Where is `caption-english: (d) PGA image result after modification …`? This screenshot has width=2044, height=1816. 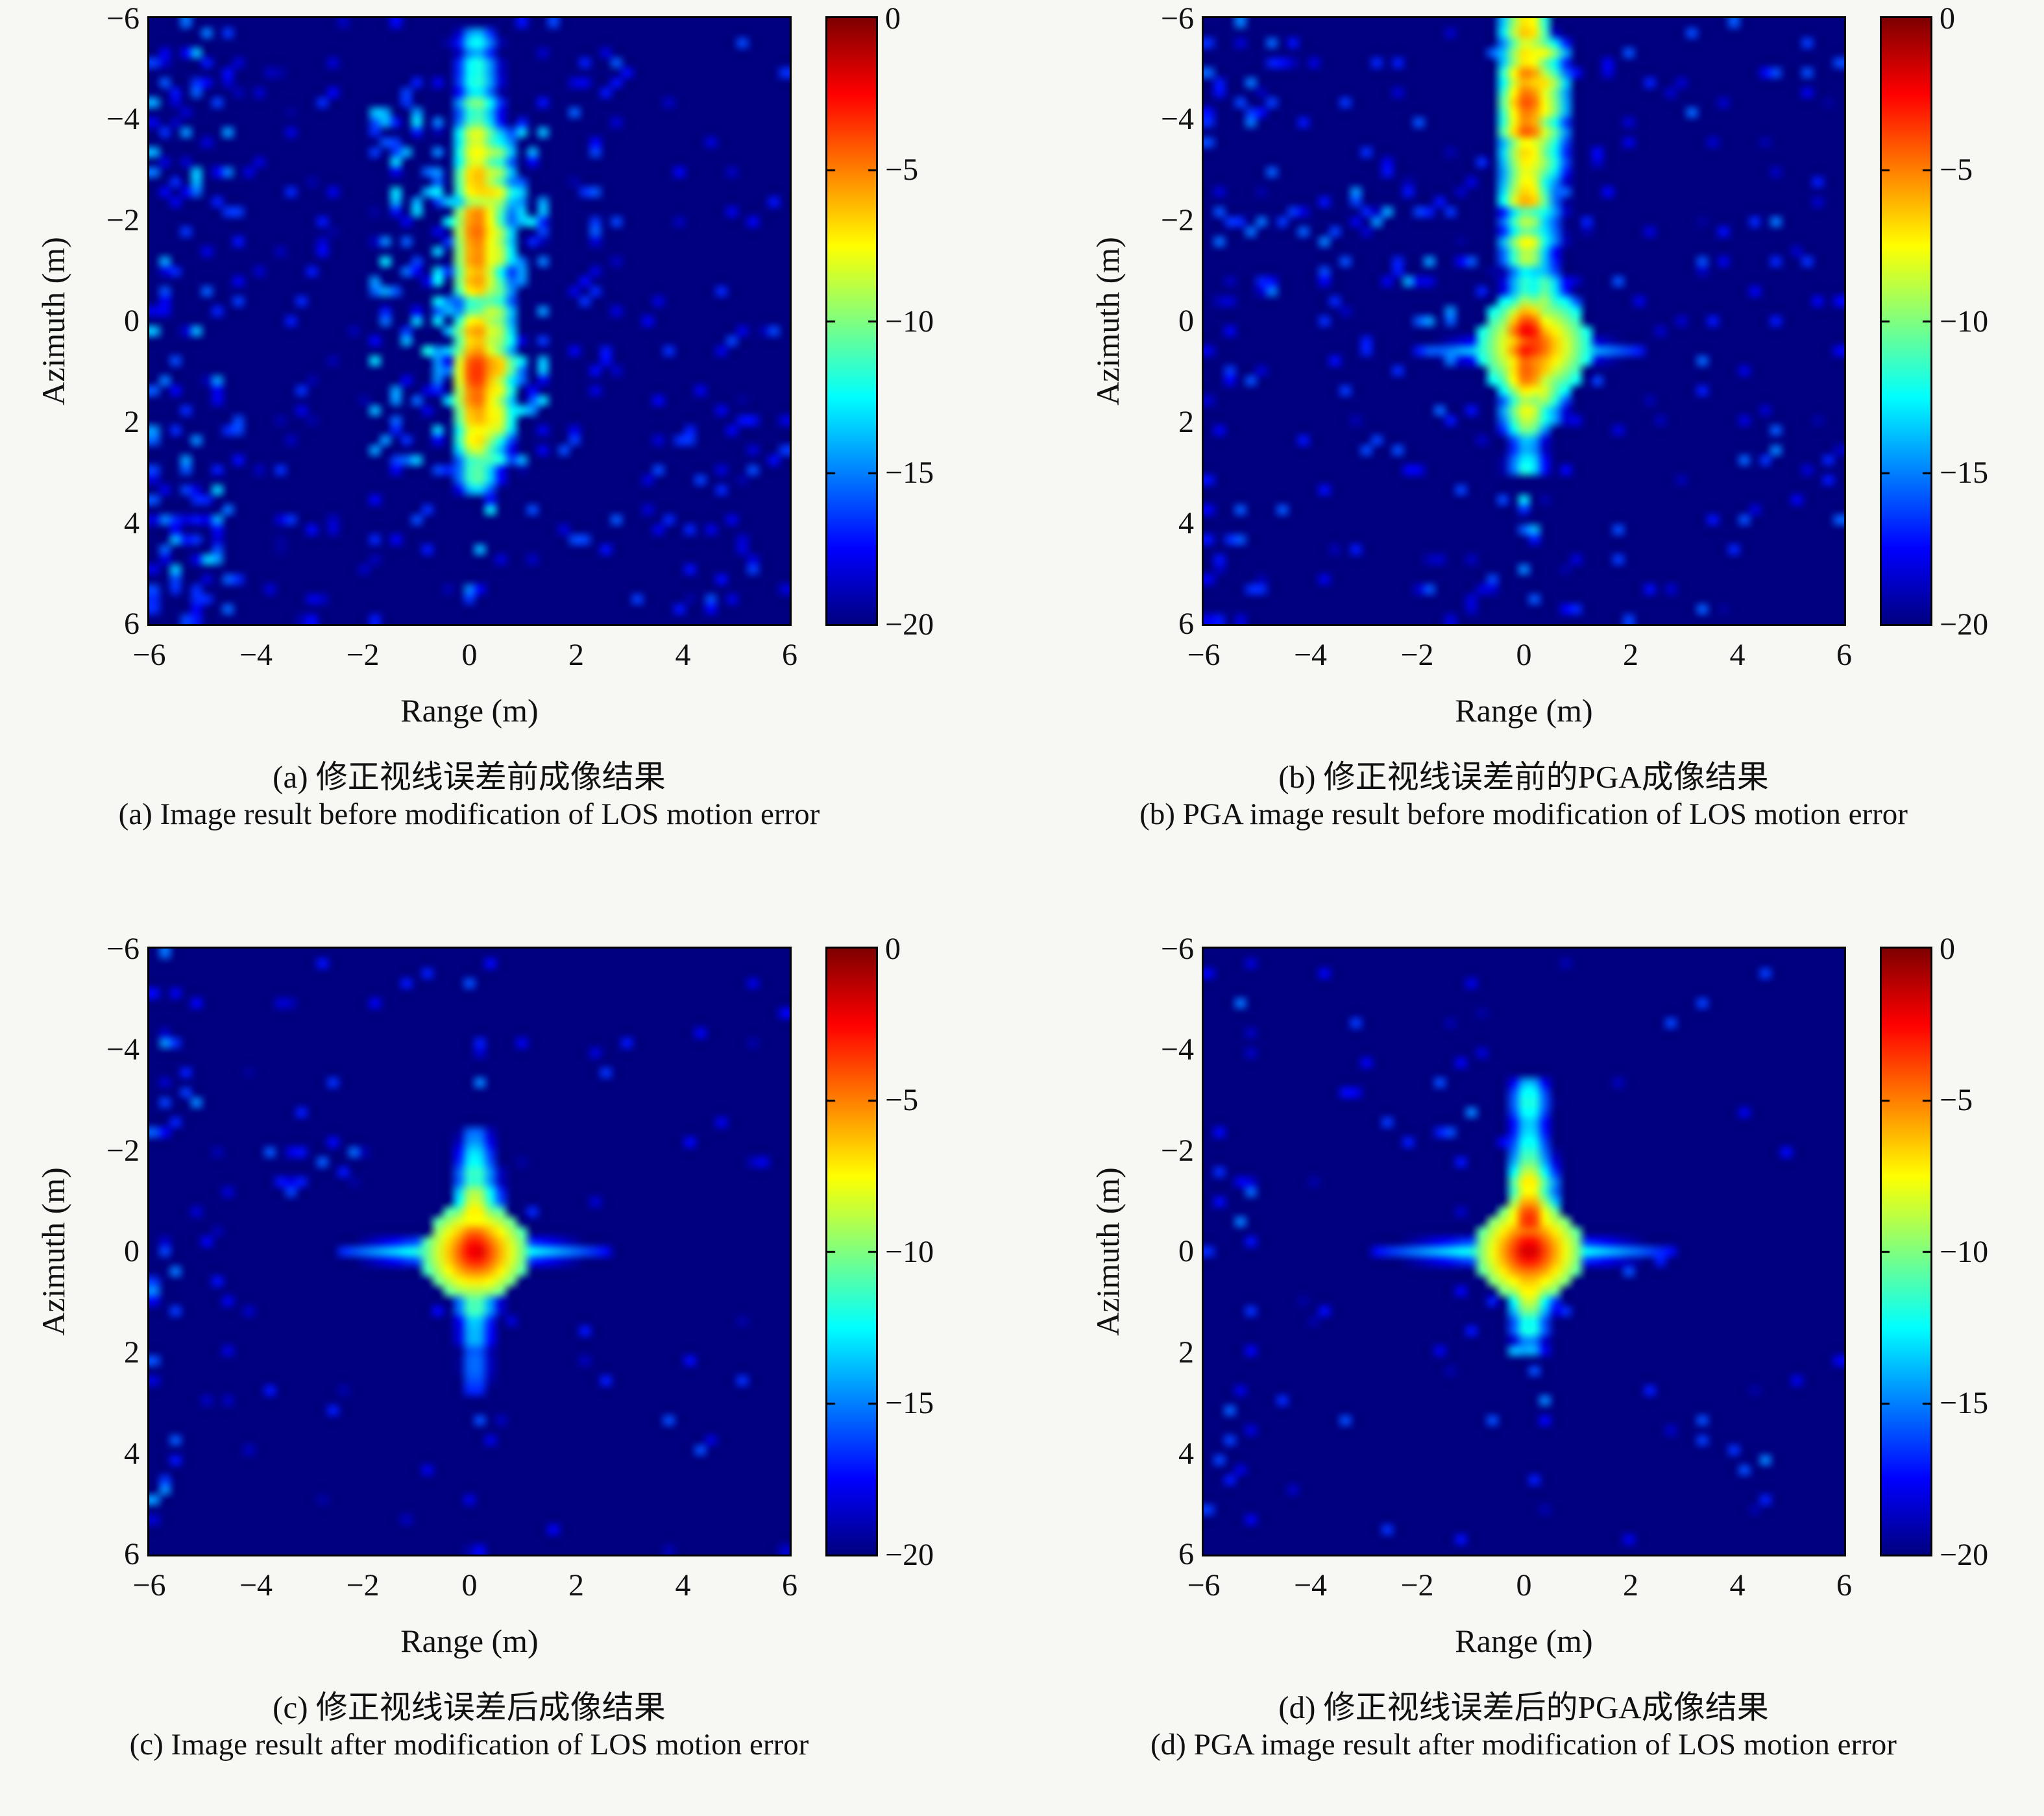 caption-english: (d) PGA image result after modification … is located at coordinates (1523, 1745).